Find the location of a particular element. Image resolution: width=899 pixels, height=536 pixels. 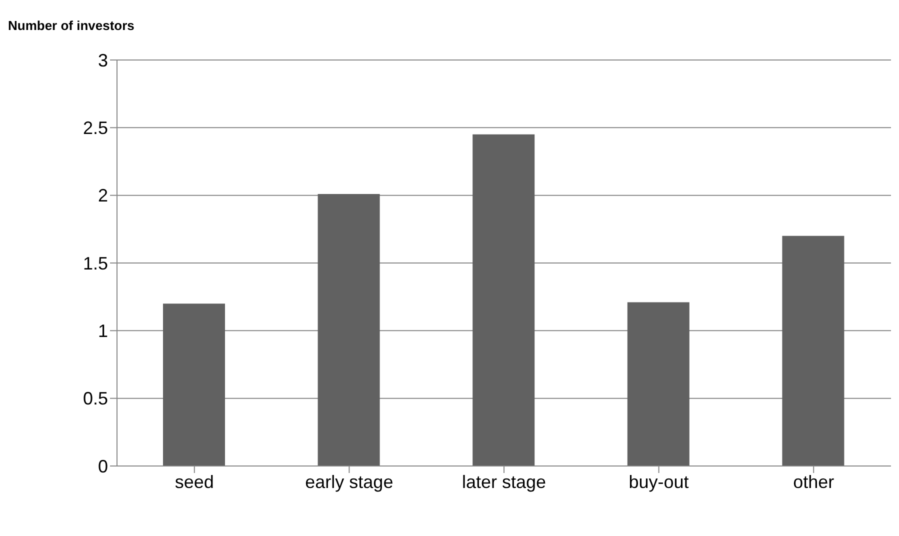

y-tick-label: 1.5 is located at coordinates (95, 263).